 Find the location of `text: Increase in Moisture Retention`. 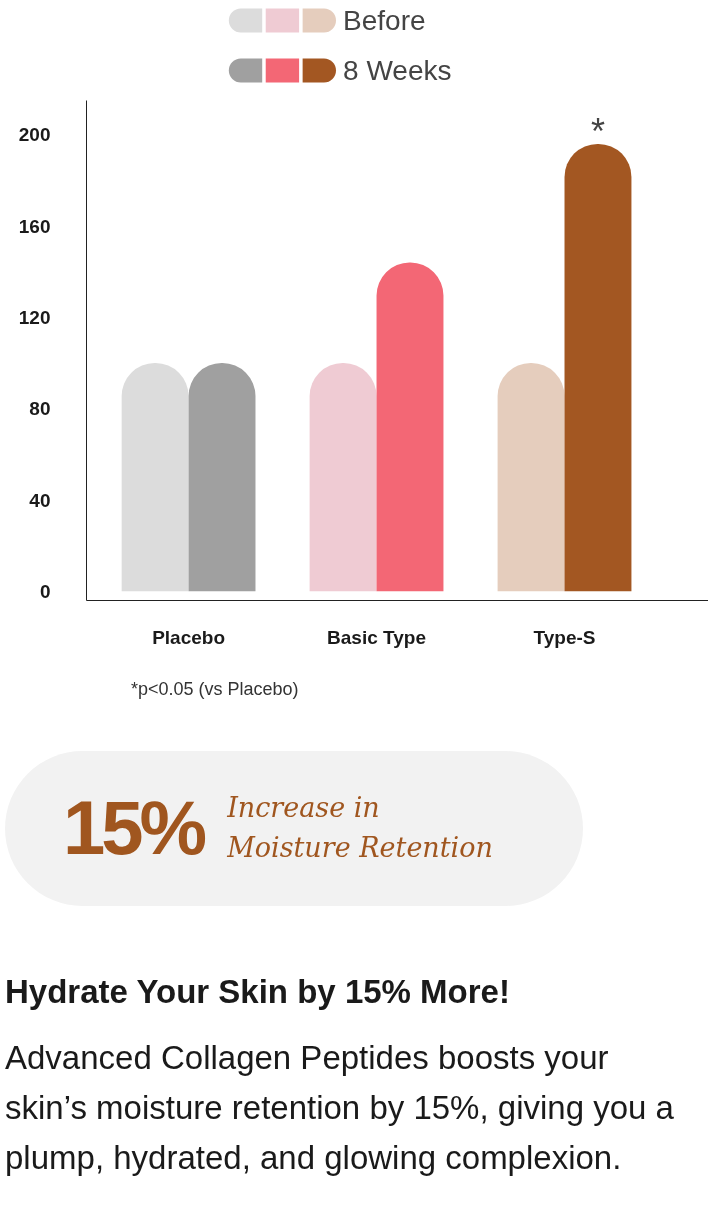

text: Increase in Moisture Retention is located at coordinates (360, 828).